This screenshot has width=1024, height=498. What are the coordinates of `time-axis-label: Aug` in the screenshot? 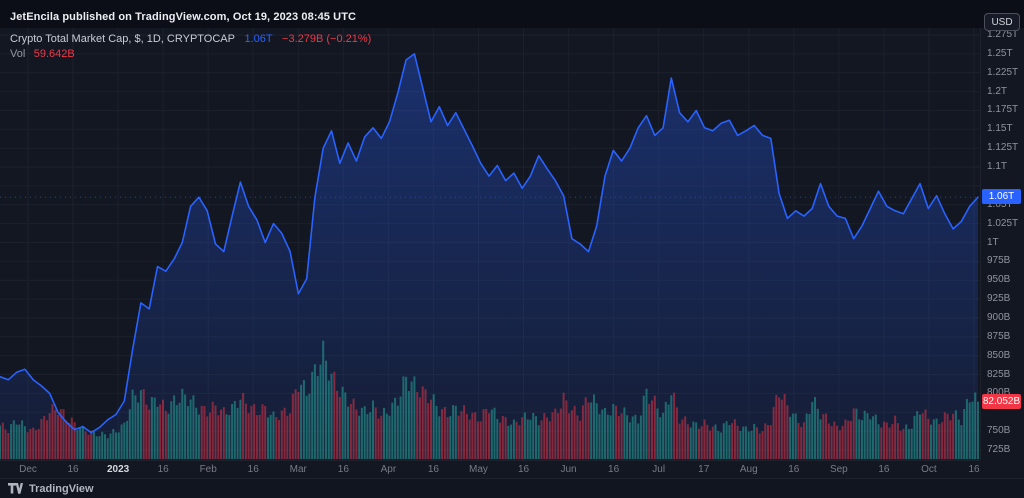 It's located at (748, 469).